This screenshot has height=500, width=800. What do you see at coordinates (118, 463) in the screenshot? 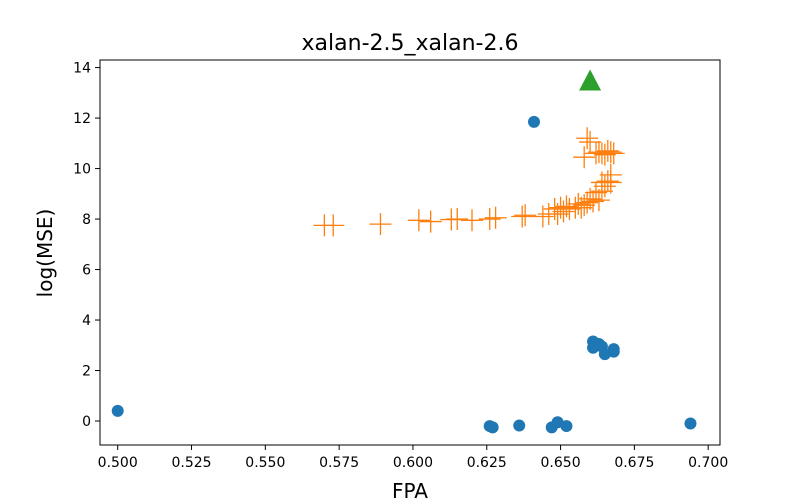
I see `x-tick-label: 0.500` at bounding box center [118, 463].